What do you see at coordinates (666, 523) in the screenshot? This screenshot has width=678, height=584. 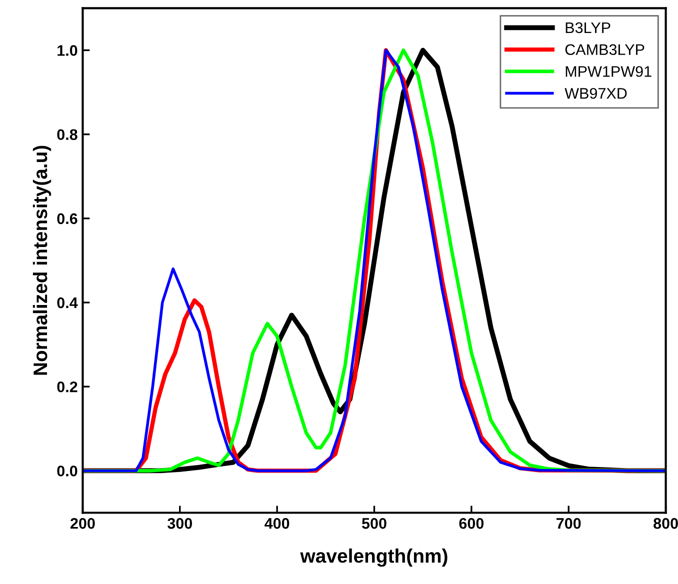 I see `x-tick-label: 800` at bounding box center [666, 523].